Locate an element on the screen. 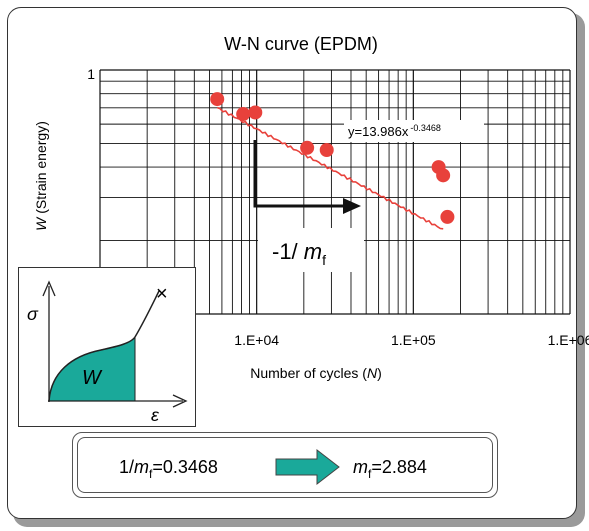  y-top-tick-label: 1 is located at coordinates (91, 74).